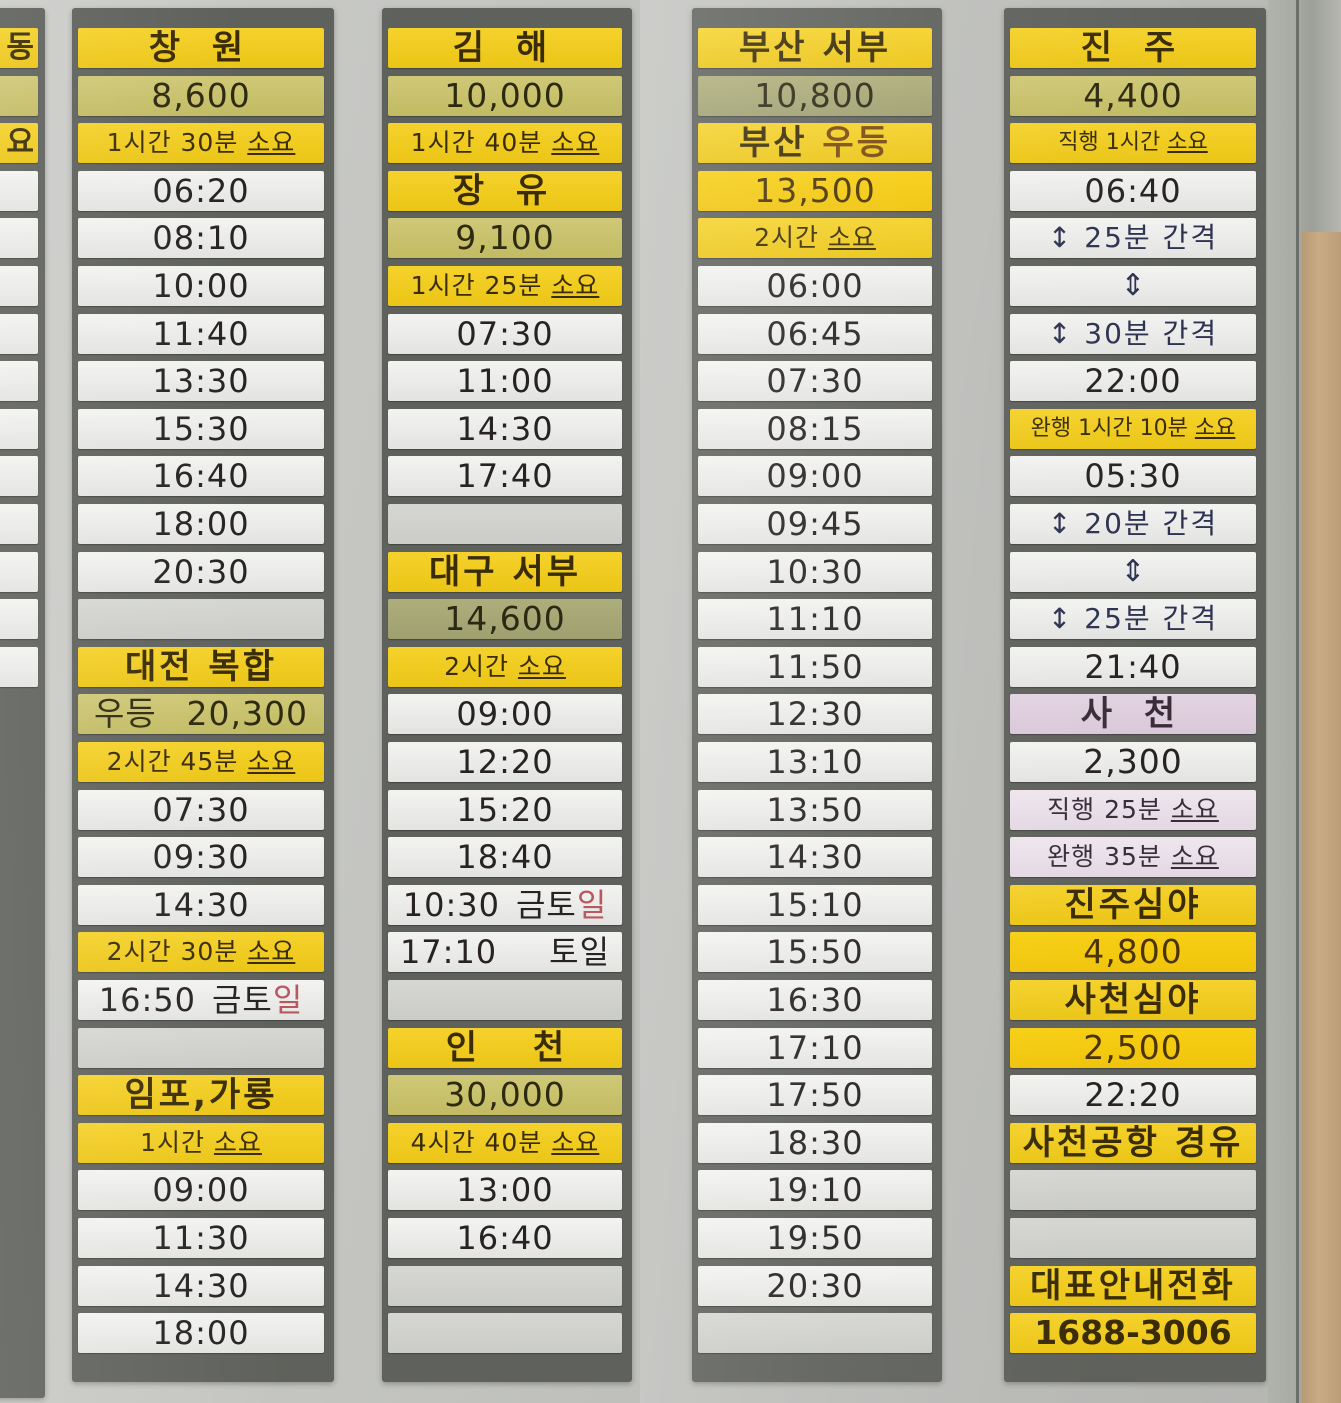 This screenshot has width=1341, height=1403. What do you see at coordinates (815, 1190) in the screenshot?
I see `departure-time: 19:10` at bounding box center [815, 1190].